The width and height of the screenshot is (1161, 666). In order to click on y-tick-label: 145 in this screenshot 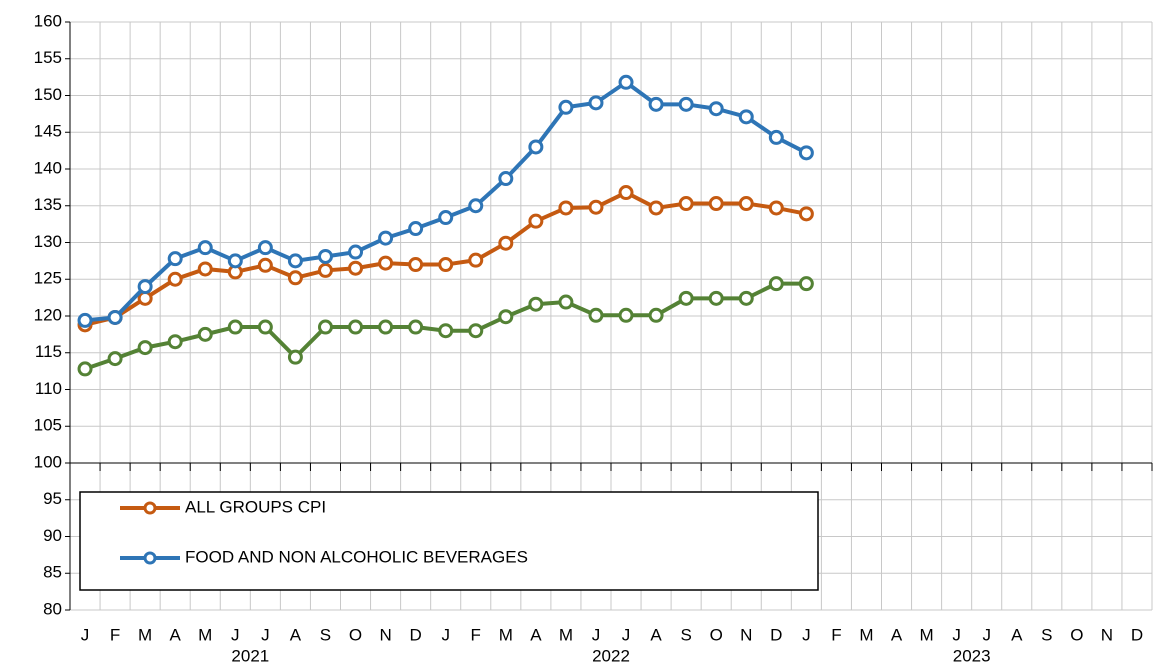, I will do `click(48, 131)`.